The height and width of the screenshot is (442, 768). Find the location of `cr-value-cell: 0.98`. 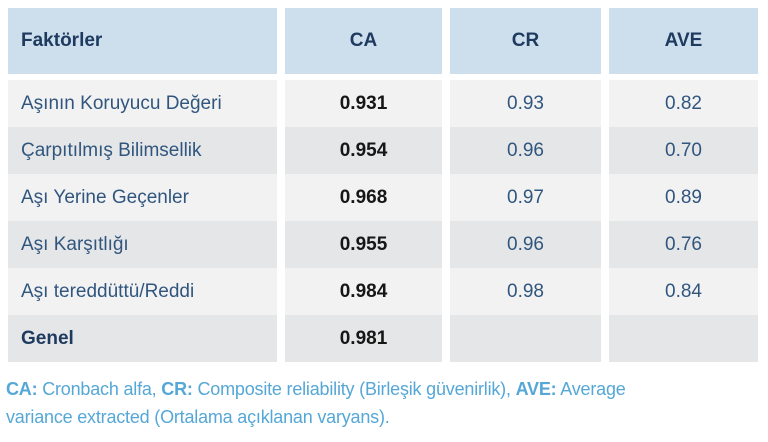

cr-value-cell: 0.98 is located at coordinates (525, 291).